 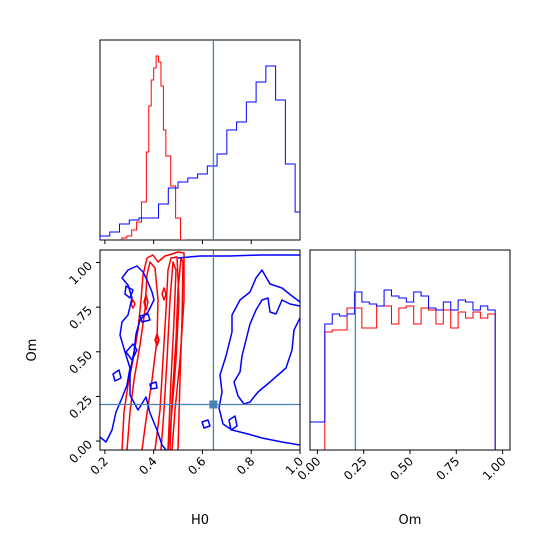 What do you see at coordinates (200, 152) in the screenshot?
I see `h0-hist-series-blue-step` at bounding box center [200, 152].